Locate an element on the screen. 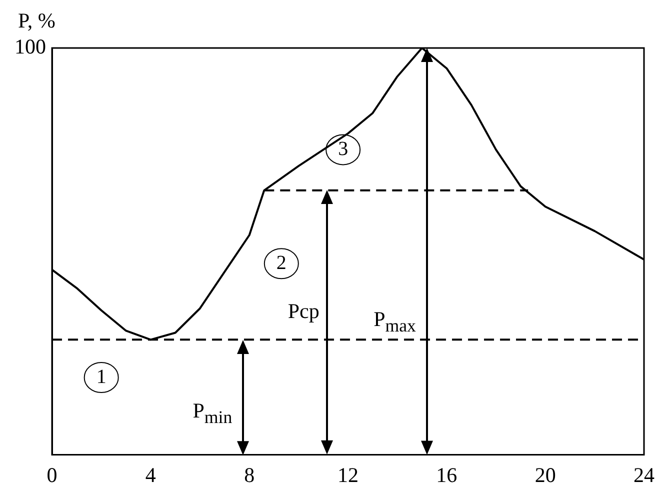 The image size is (668, 502). x-tick-label: 4 is located at coordinates (150, 474).